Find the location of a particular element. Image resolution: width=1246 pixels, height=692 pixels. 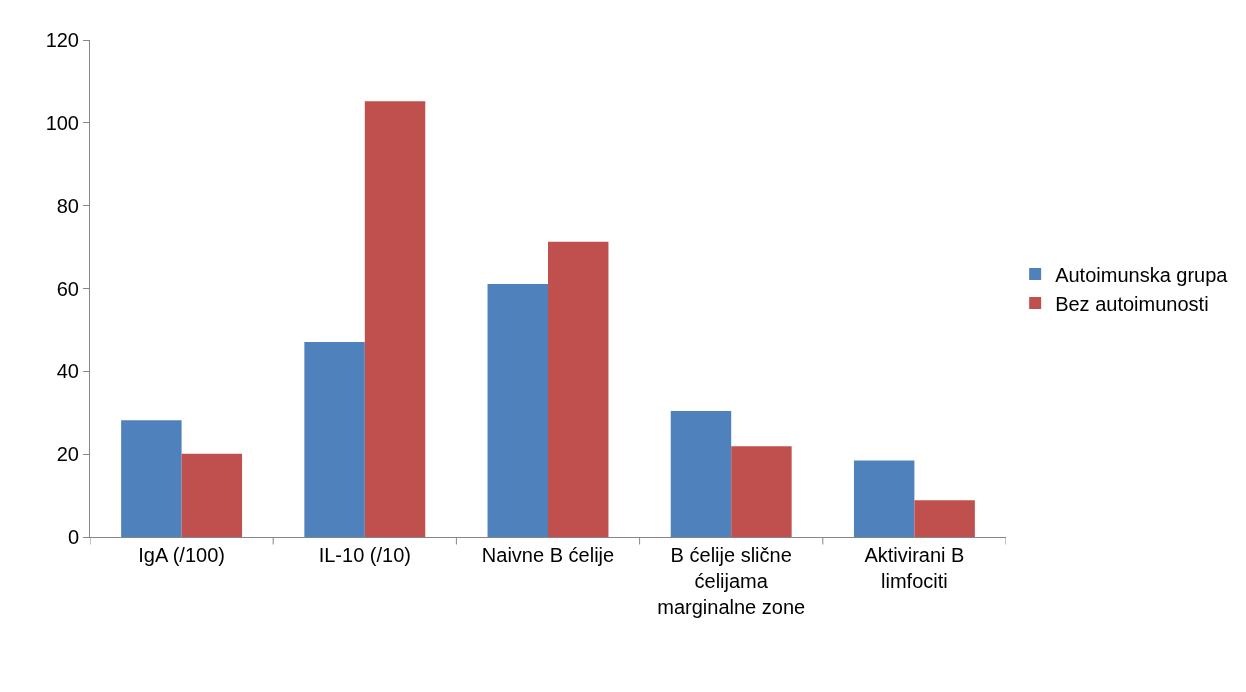

y-tick-label: 20 is located at coordinates (67, 454).